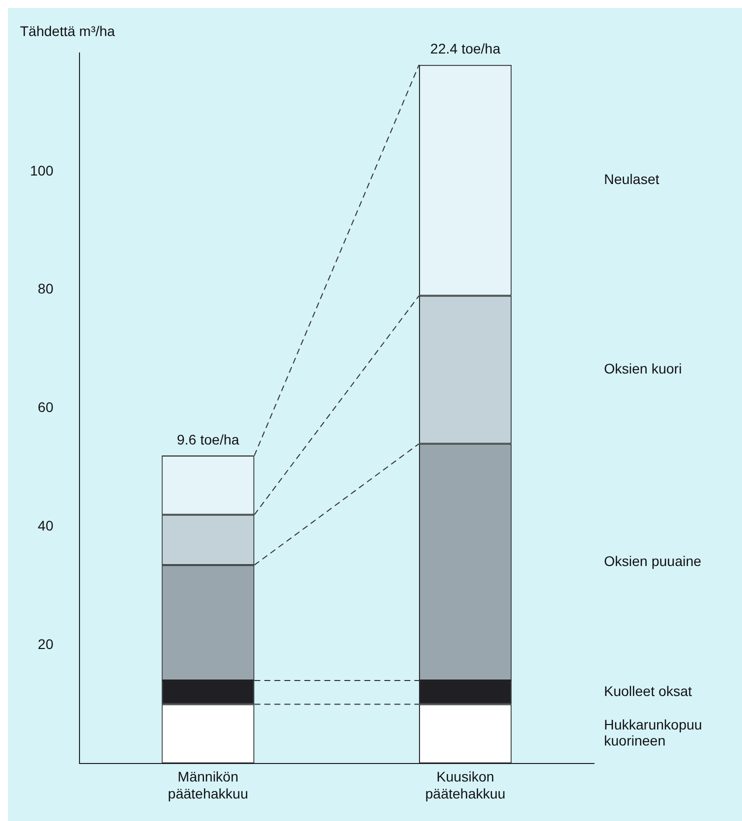 Image resolution: width=742 pixels, height=821 pixels. Describe the element at coordinates (42, 170) in the screenshot. I see `y-tick-label: 100` at that location.